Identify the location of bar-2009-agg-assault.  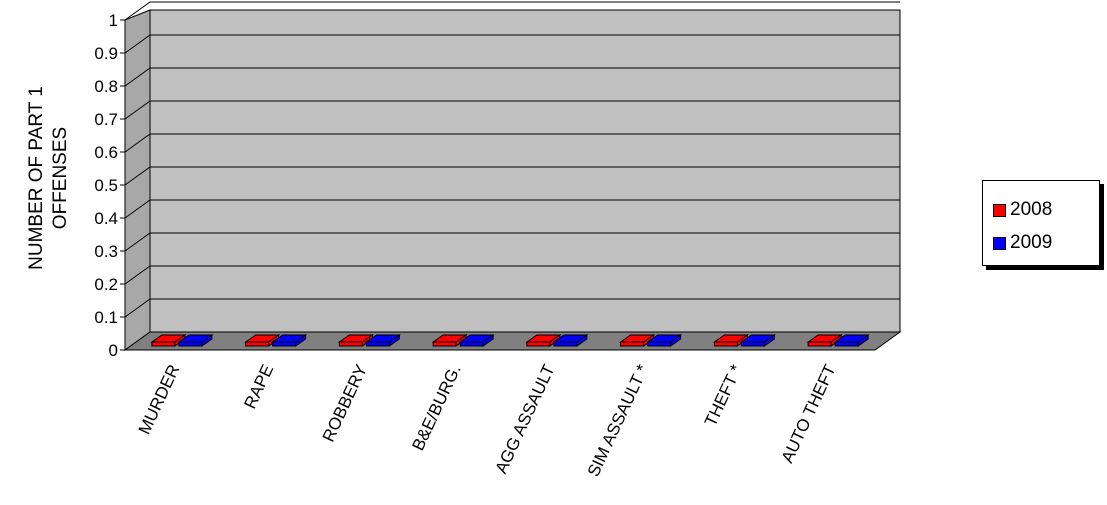
(570, 340).